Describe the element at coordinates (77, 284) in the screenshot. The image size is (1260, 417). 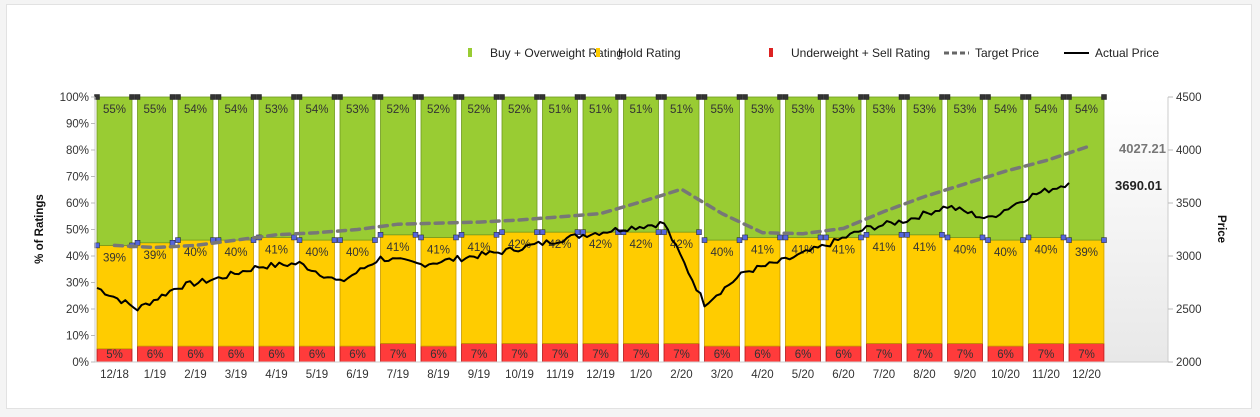
I see `left-tick-label: 30%` at that location.